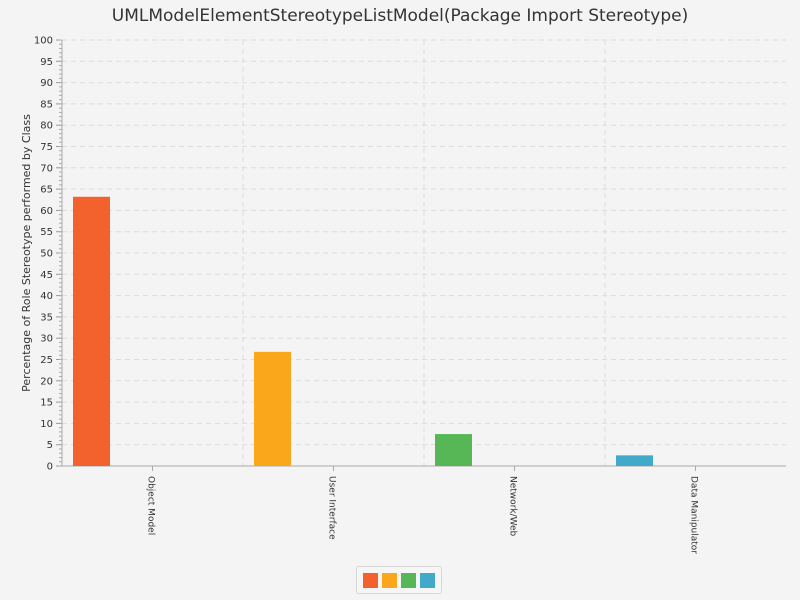 The width and height of the screenshot is (800, 600). I want to click on y-tick-label: 70, so click(46, 168).